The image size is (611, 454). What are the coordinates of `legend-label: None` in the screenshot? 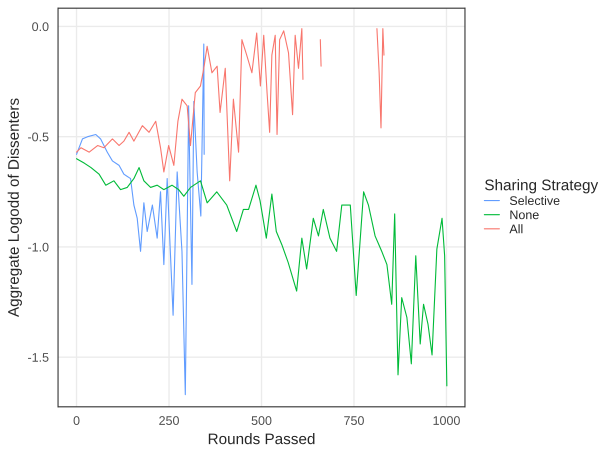 It's located at (524, 215).